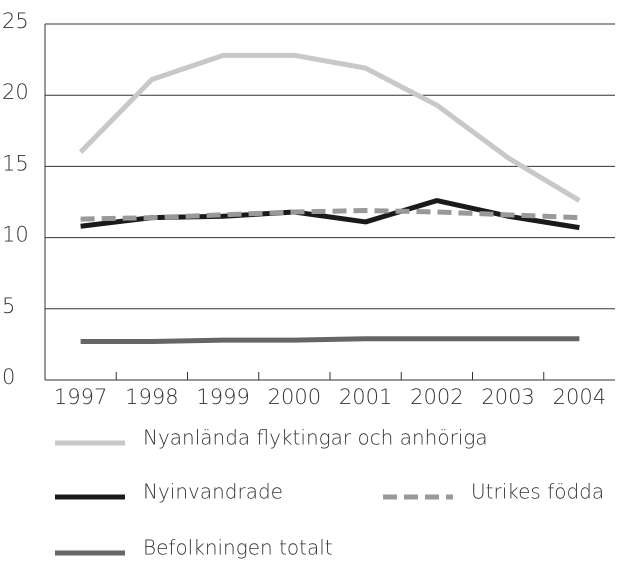 Image resolution: width=621 pixels, height=572 pixels. Describe the element at coordinates (507, 397) in the screenshot. I see `x-tick-label: 2003` at that location.